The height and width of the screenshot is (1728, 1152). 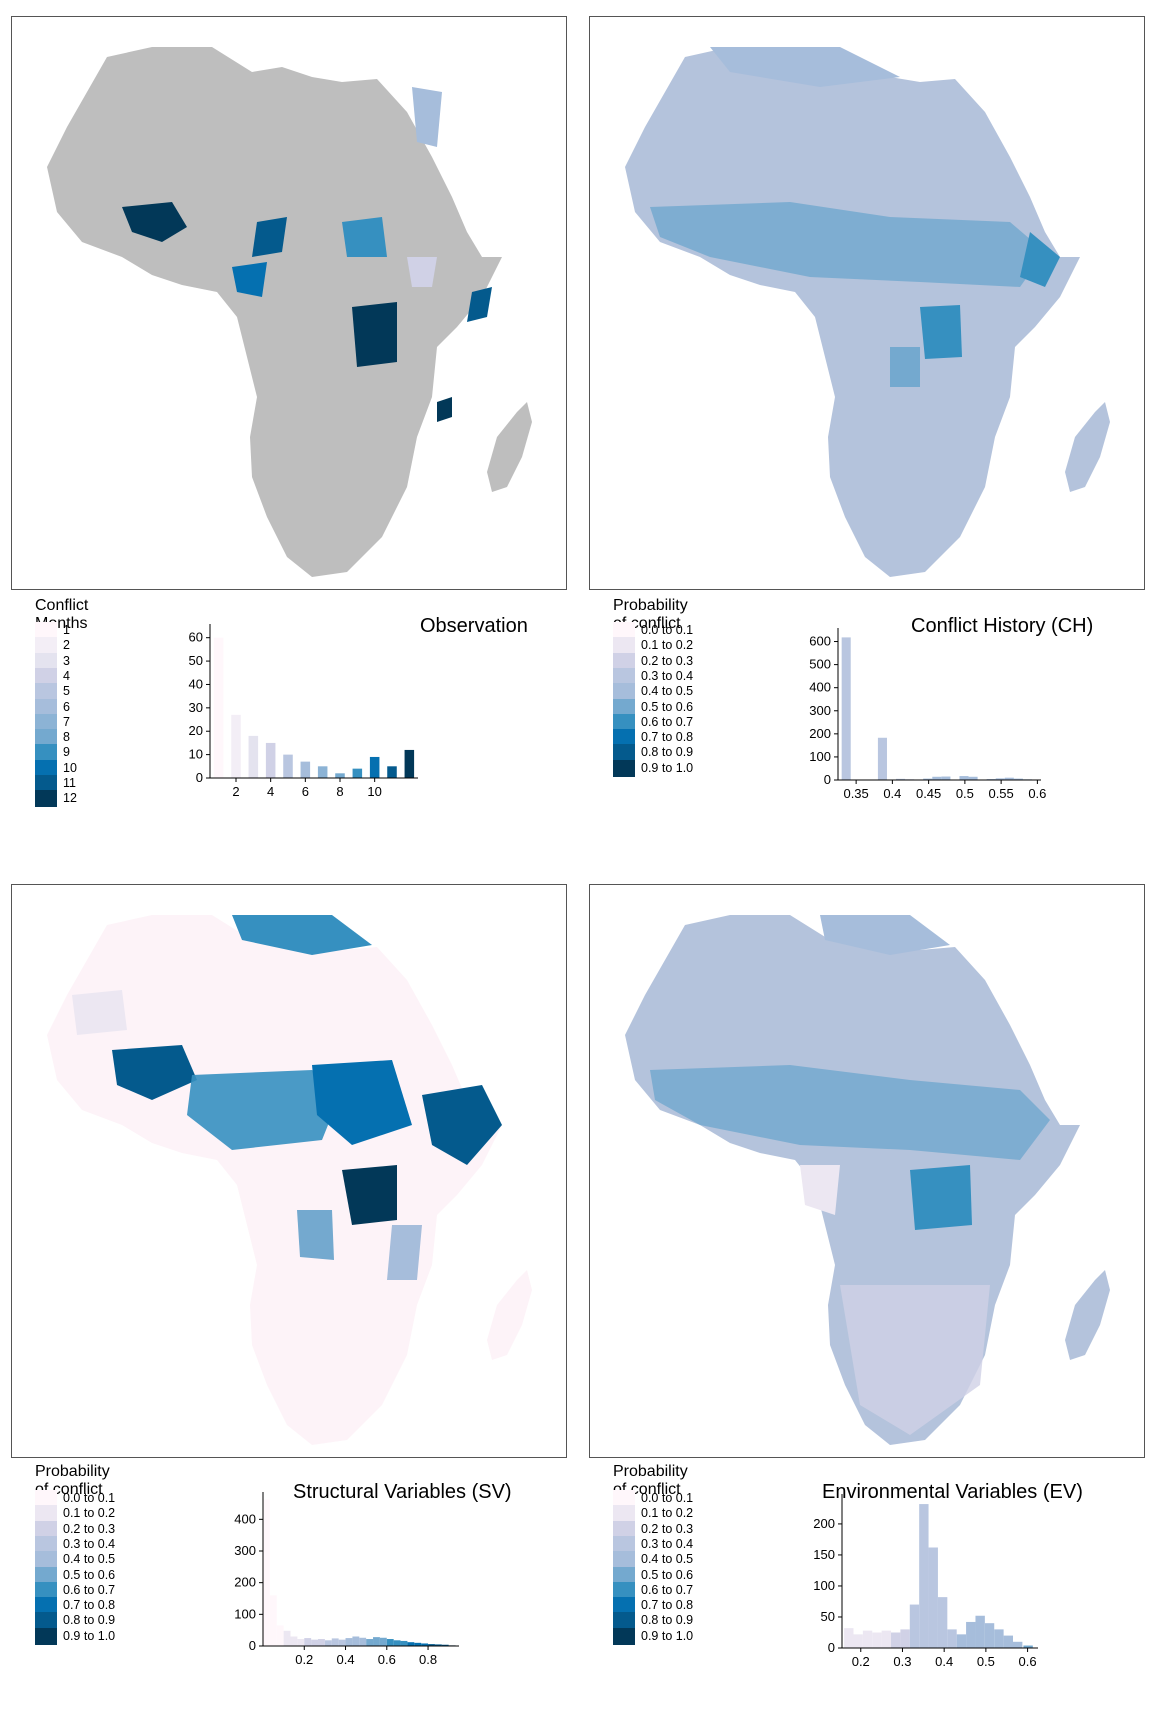 What do you see at coordinates (462, 1125) in the screenshot?
I see `region-horn` at bounding box center [462, 1125].